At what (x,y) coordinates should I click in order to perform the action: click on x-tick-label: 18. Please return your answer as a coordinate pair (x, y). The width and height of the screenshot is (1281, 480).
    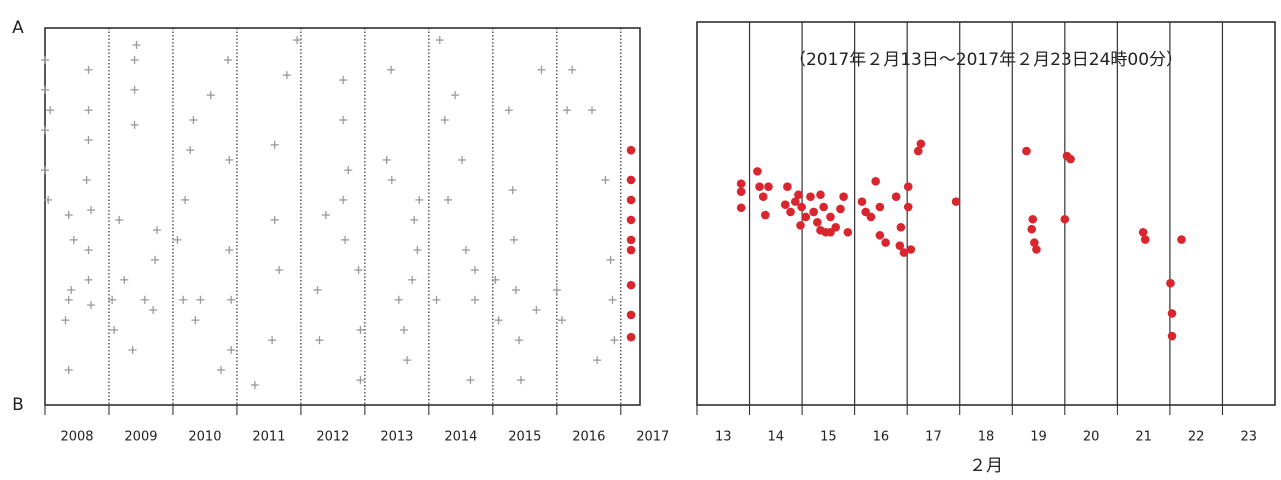
    Looking at the image, I should click on (986, 437).